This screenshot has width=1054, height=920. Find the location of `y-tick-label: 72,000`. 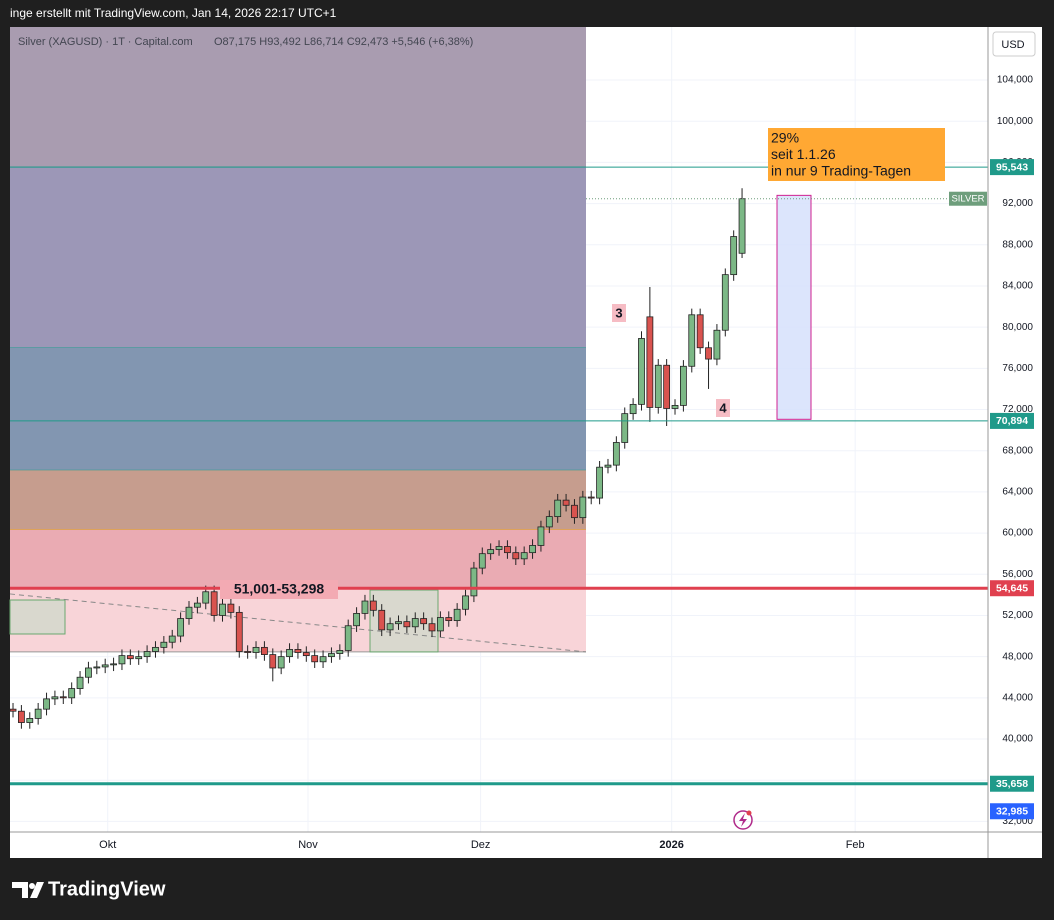

y-tick-label: 72,000 is located at coordinates (1017, 409).